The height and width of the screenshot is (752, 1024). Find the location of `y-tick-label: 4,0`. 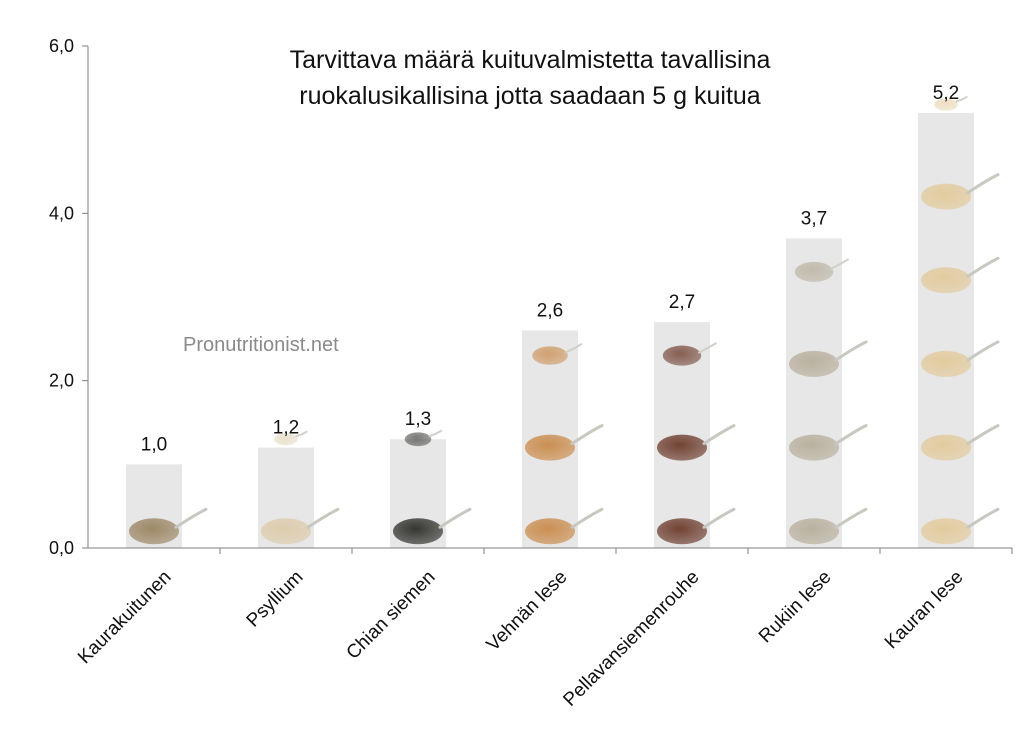

y-tick-label: 4,0 is located at coordinates (61, 213).